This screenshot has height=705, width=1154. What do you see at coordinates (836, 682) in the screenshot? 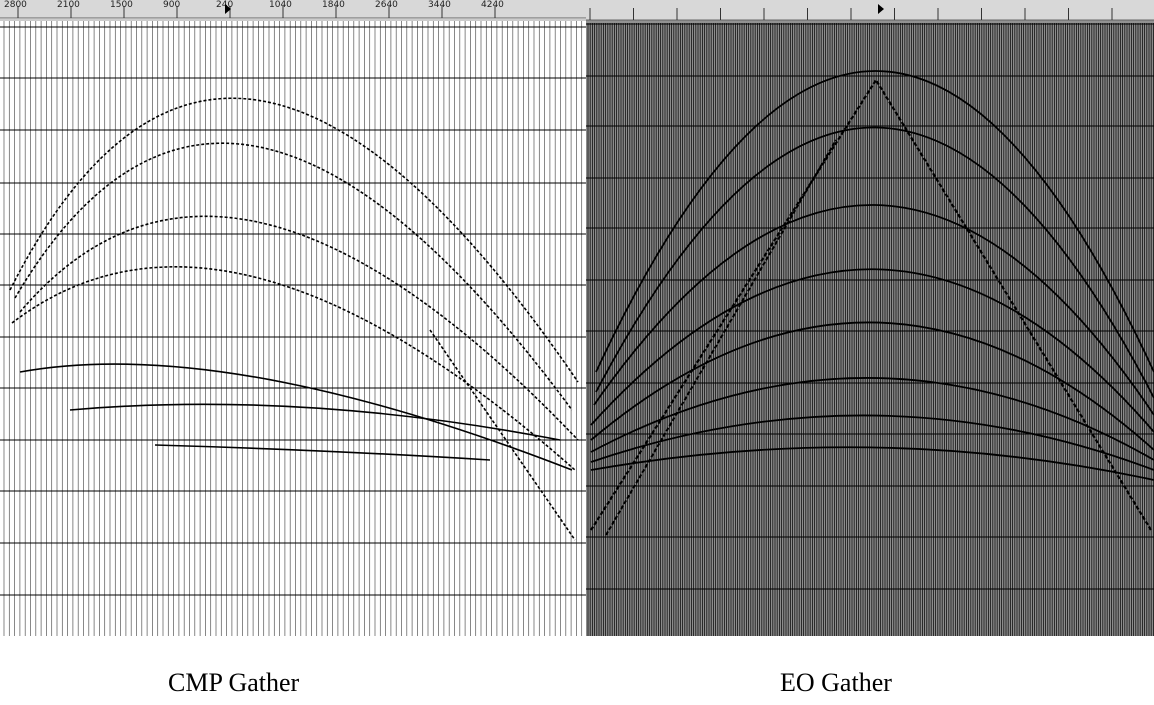
I see `eo-gather-caption: EO Gather` at bounding box center [836, 682].